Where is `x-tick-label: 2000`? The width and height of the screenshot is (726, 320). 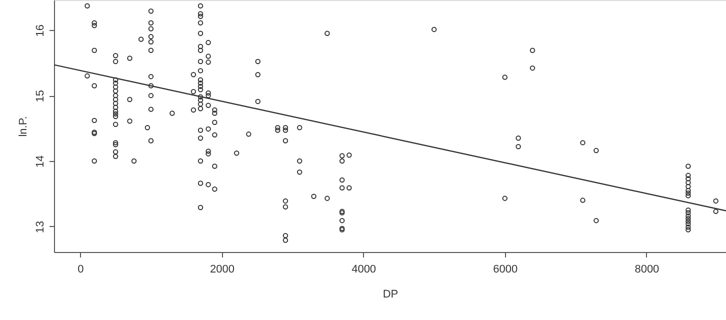
x-tick-label: 2000 is located at coordinates (222, 270).